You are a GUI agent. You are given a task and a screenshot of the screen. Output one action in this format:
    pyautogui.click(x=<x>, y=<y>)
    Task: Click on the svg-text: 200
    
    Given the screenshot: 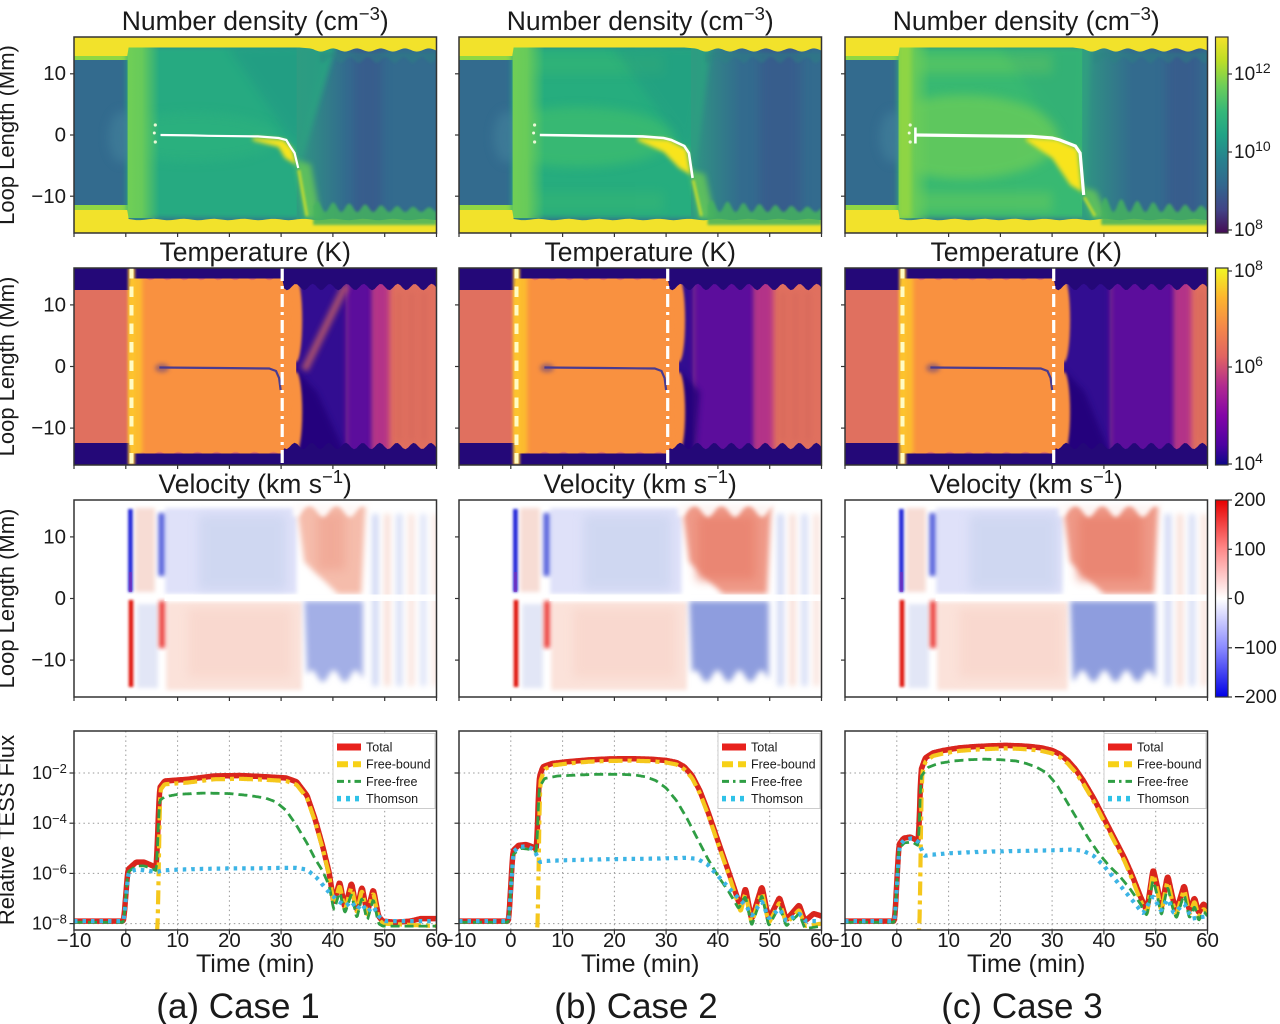 What is the action you would take?
    pyautogui.click(x=1250, y=500)
    